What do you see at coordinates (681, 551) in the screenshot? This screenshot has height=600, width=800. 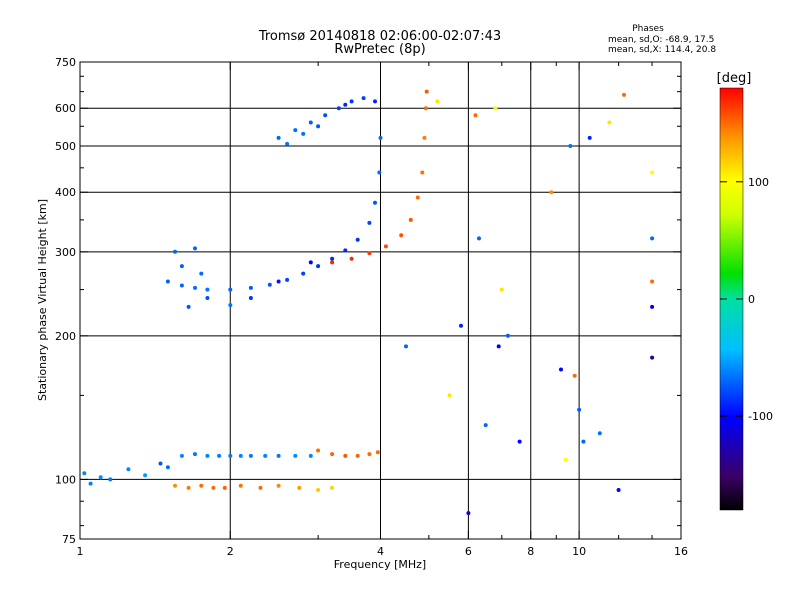 I see `x-tick-label: 16` at bounding box center [681, 551].